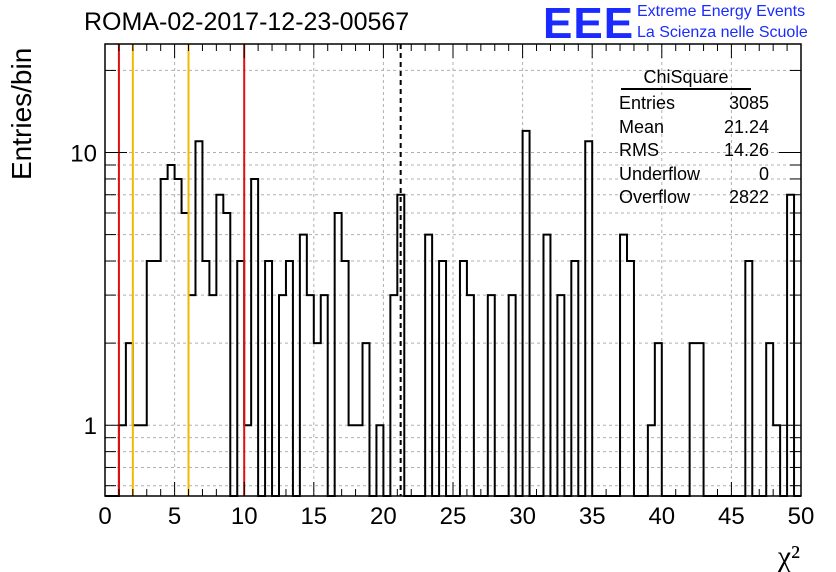  What do you see at coordinates (592, 516) in the screenshot?
I see `x-tick-label: 35` at bounding box center [592, 516].